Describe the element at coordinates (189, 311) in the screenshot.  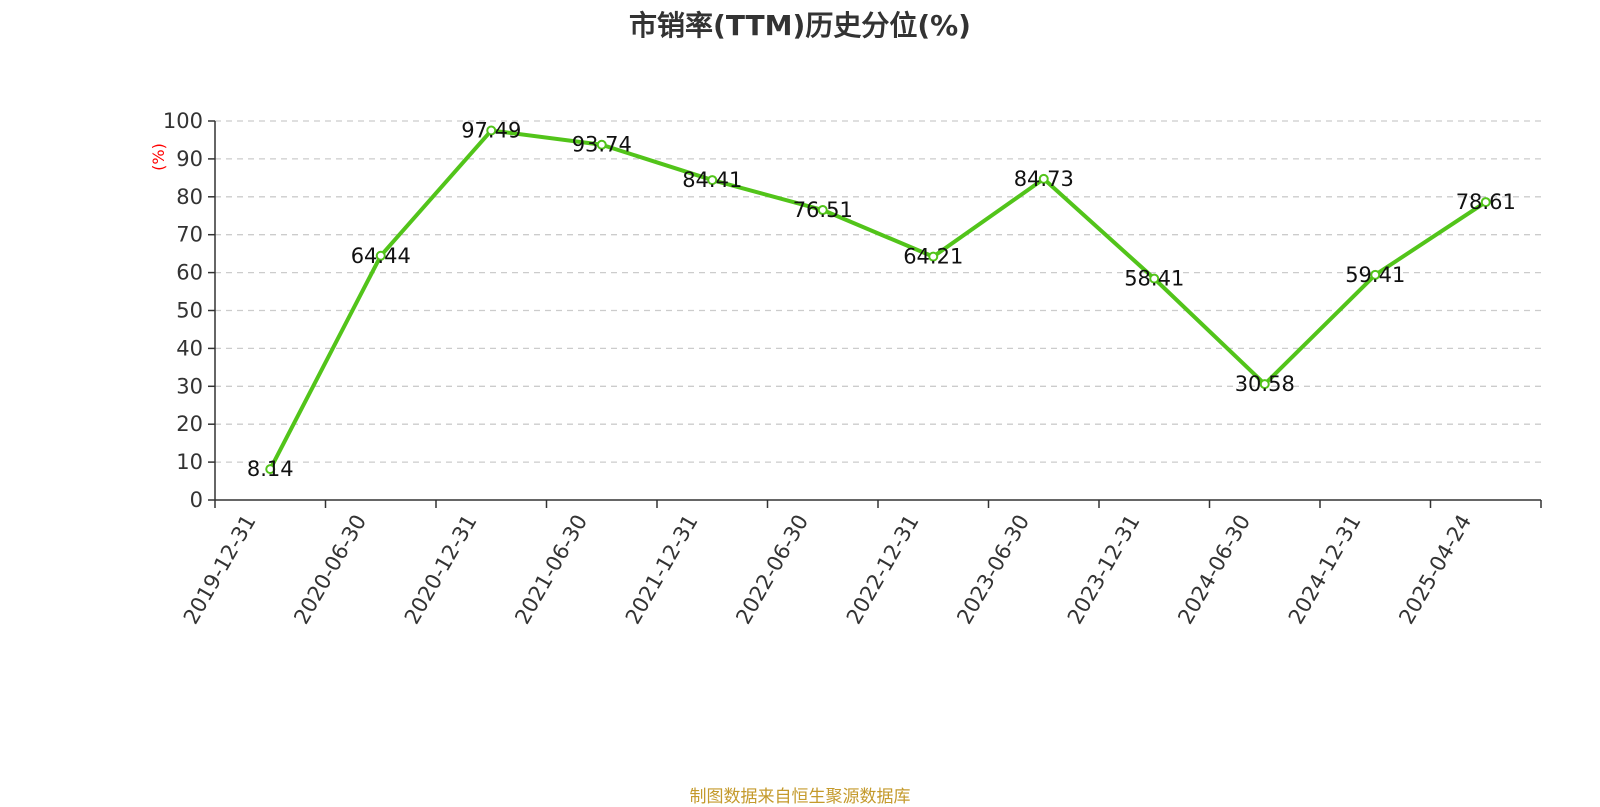
I see `y-tick-label: 50` at that location.